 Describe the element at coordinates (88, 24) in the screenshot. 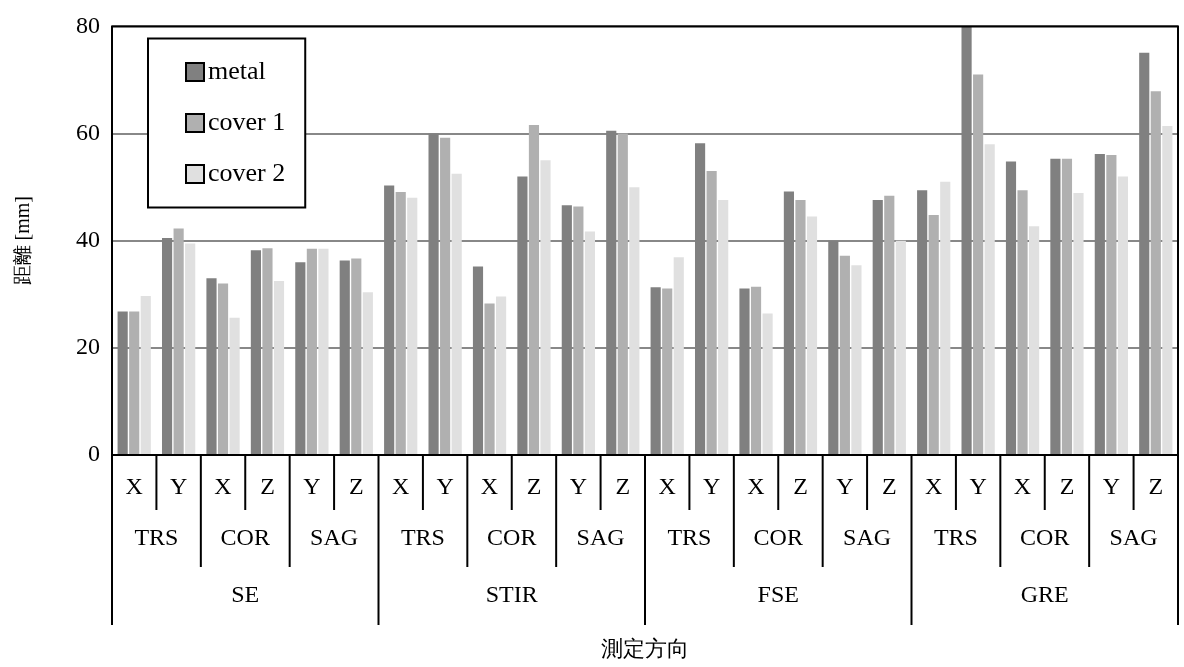

I see `y-tick-label: 80` at that location.